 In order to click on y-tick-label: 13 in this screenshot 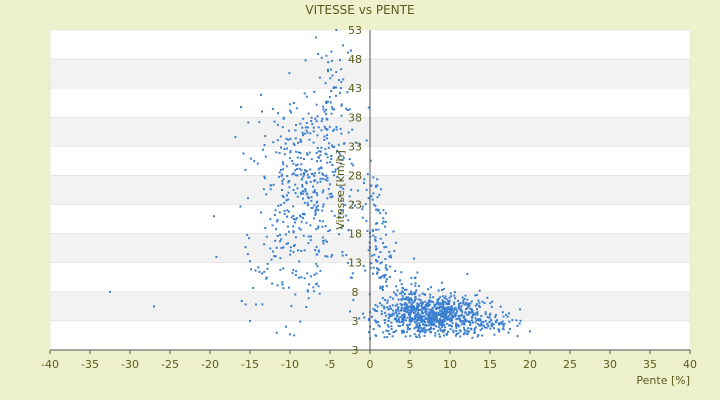, I will do `click(355, 263)`.